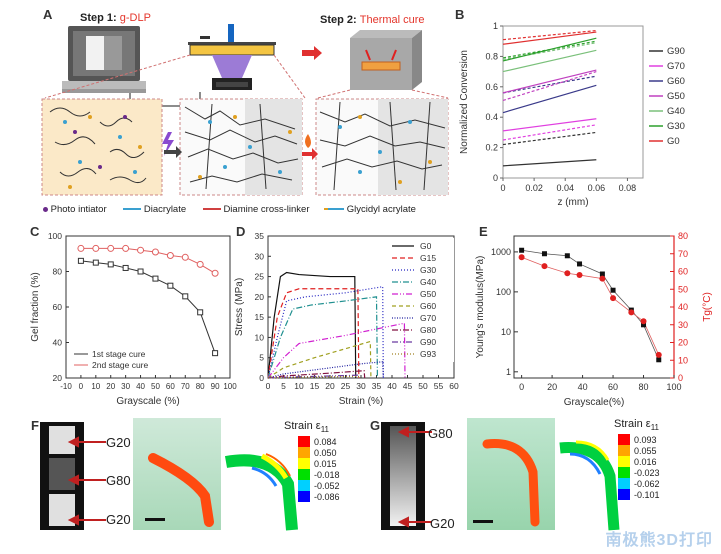 The height and width of the screenshot is (554, 721). Describe the element at coordinates (644, 387) in the screenshot. I see `x-tick-label: 80` at that location.